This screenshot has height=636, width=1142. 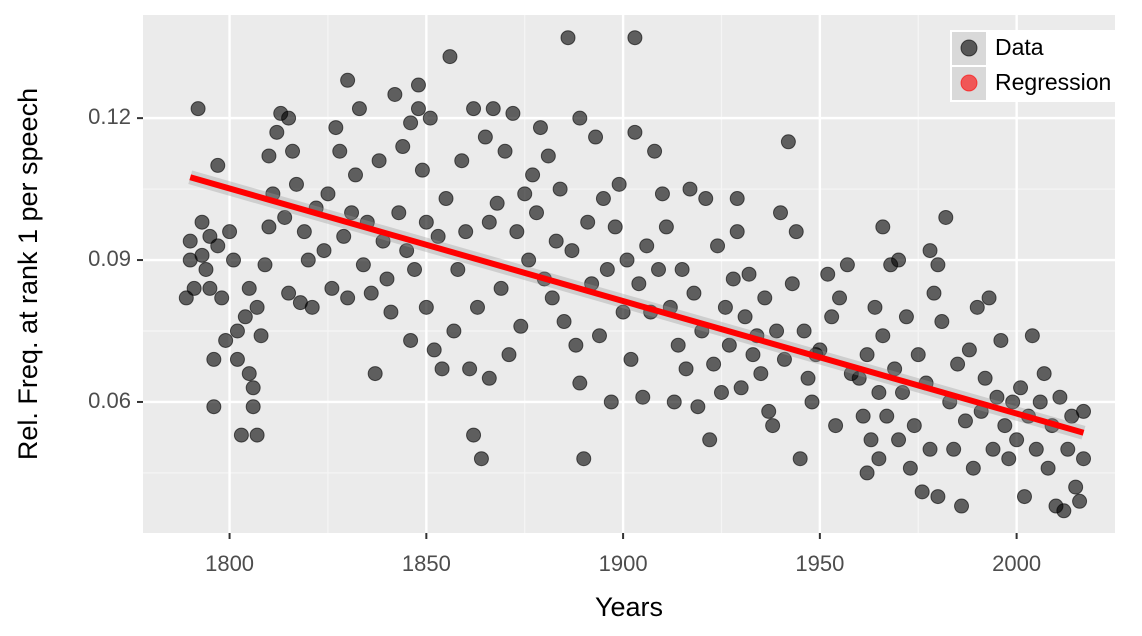 What do you see at coordinates (629, 607) in the screenshot?
I see `x-axis-title: Years` at bounding box center [629, 607].